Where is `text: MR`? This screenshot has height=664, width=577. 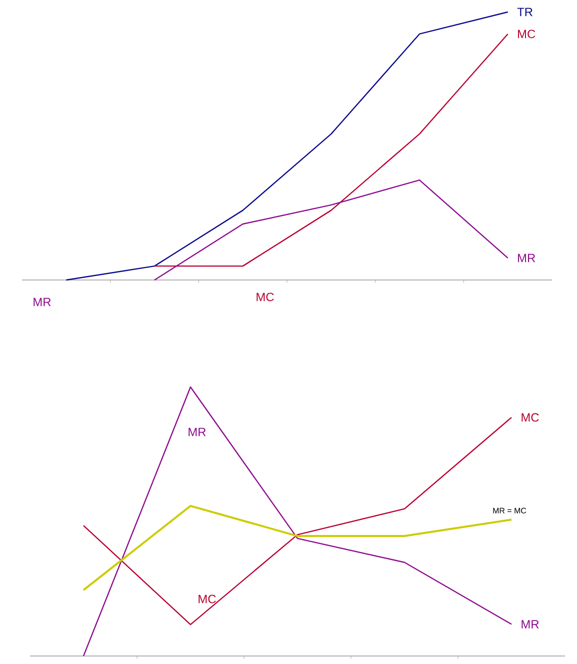 text: MR is located at coordinates (42, 302).